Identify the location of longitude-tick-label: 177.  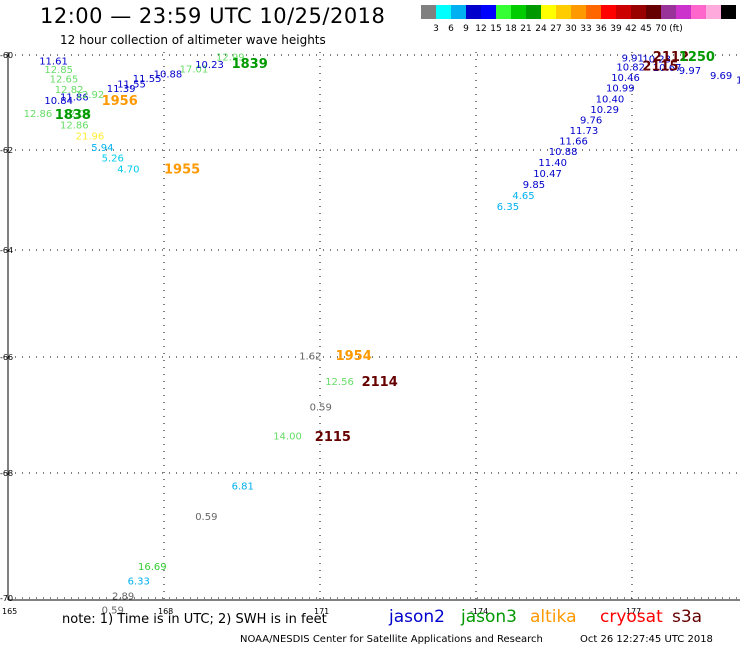
(633, 611).